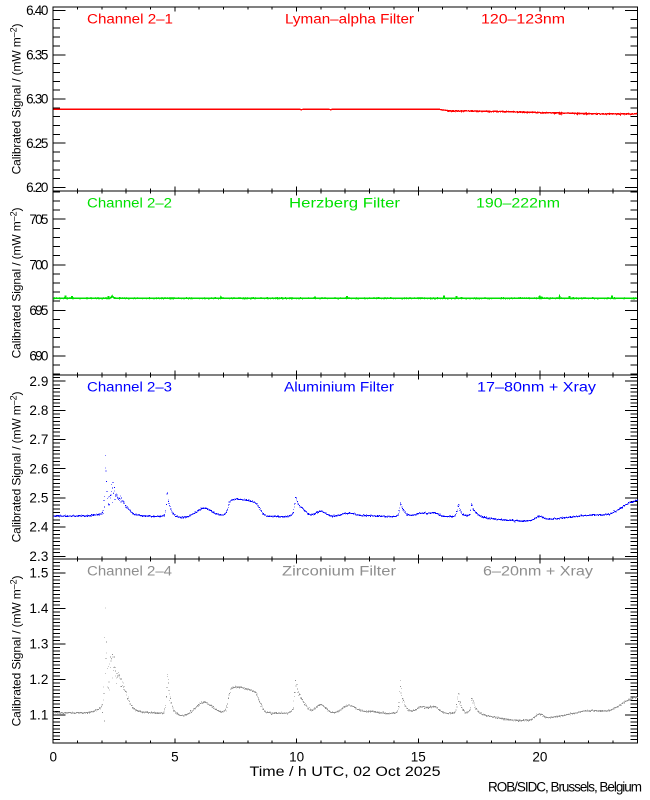 This screenshot has height=800, width=650. What do you see at coordinates (38, 310) in the screenshot?
I see `svg-text: 695` at bounding box center [38, 310].